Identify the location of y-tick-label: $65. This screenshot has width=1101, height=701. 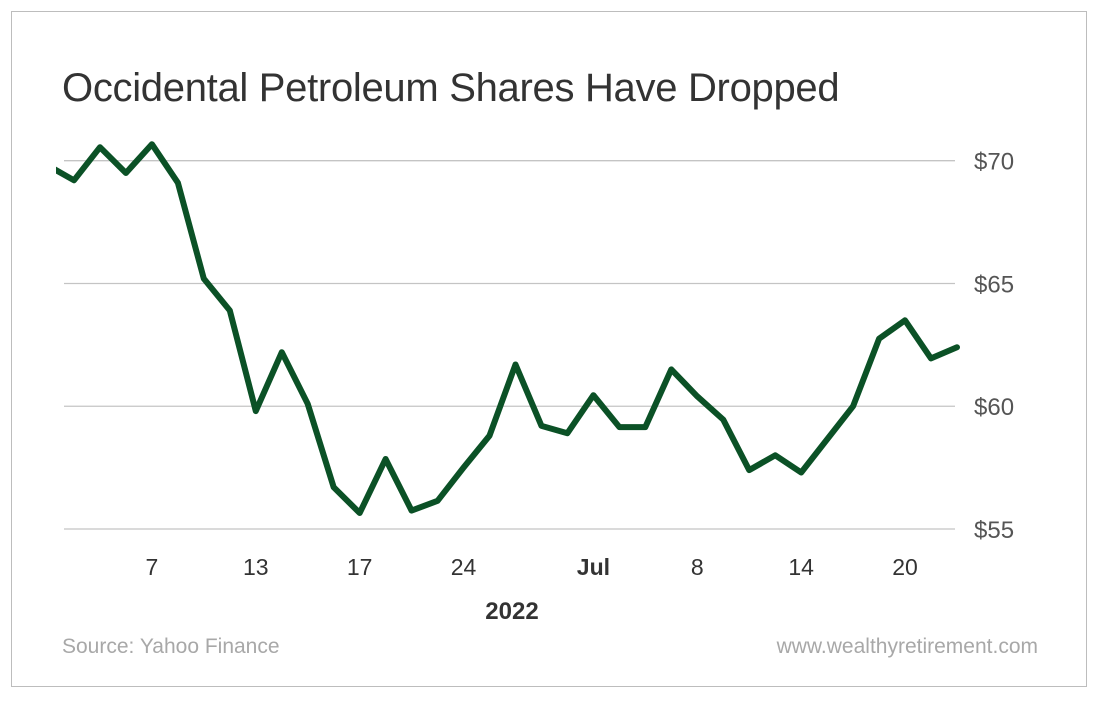
(994, 284).